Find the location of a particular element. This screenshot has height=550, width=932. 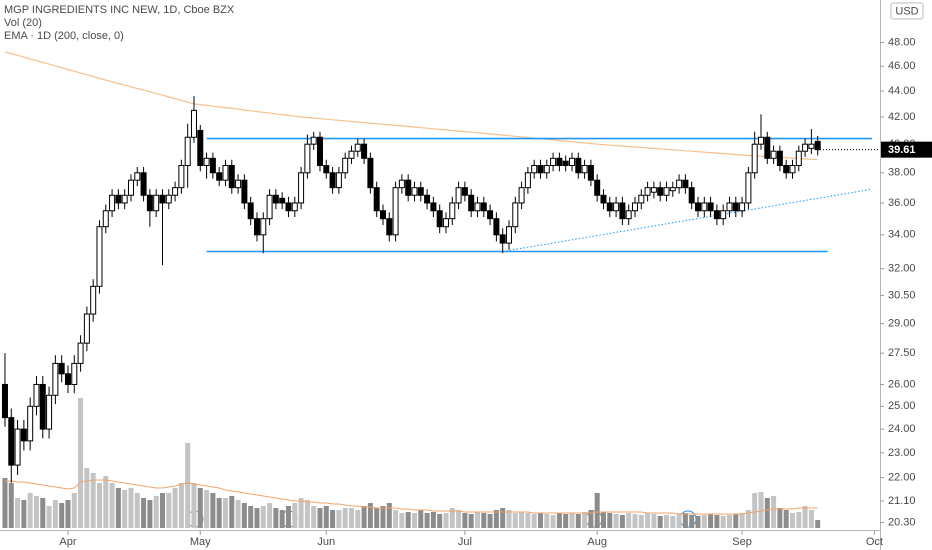

y-tick-label: 27.50 is located at coordinates (902, 353).